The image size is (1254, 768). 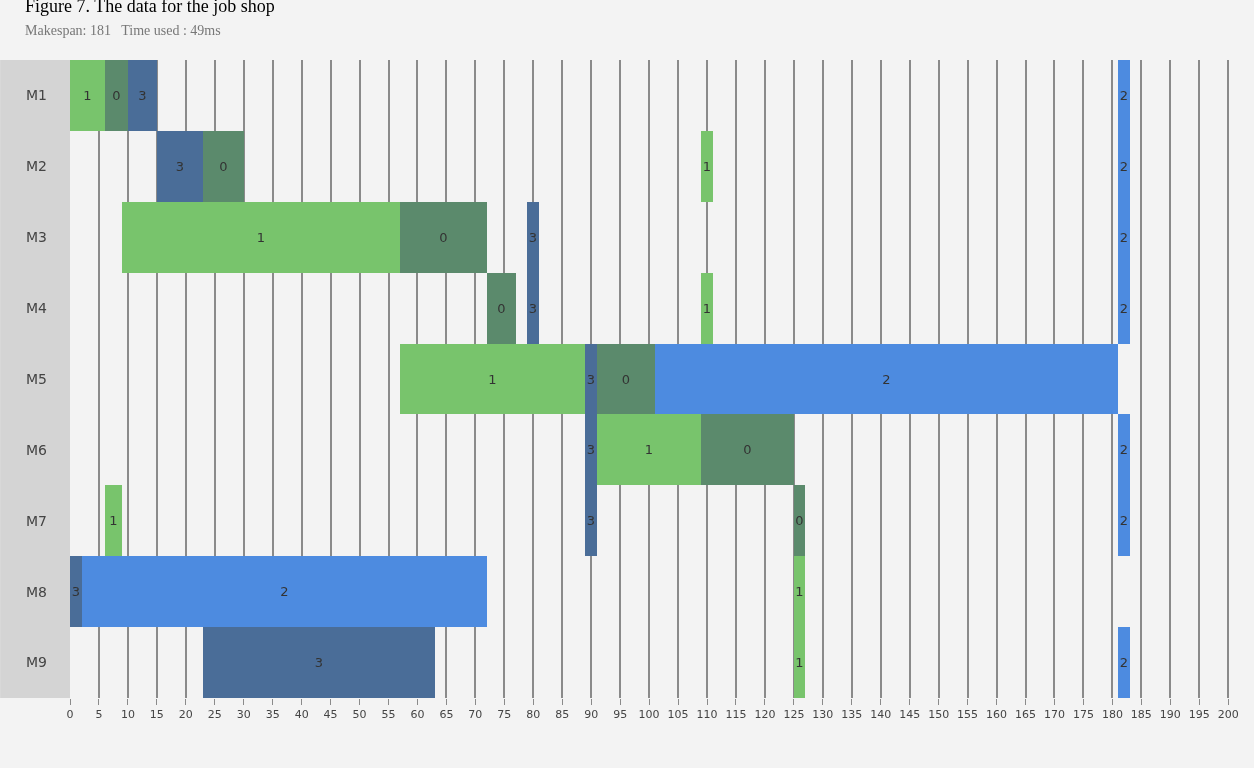 I want to click on x-tick-label: 0, so click(x=70, y=715).